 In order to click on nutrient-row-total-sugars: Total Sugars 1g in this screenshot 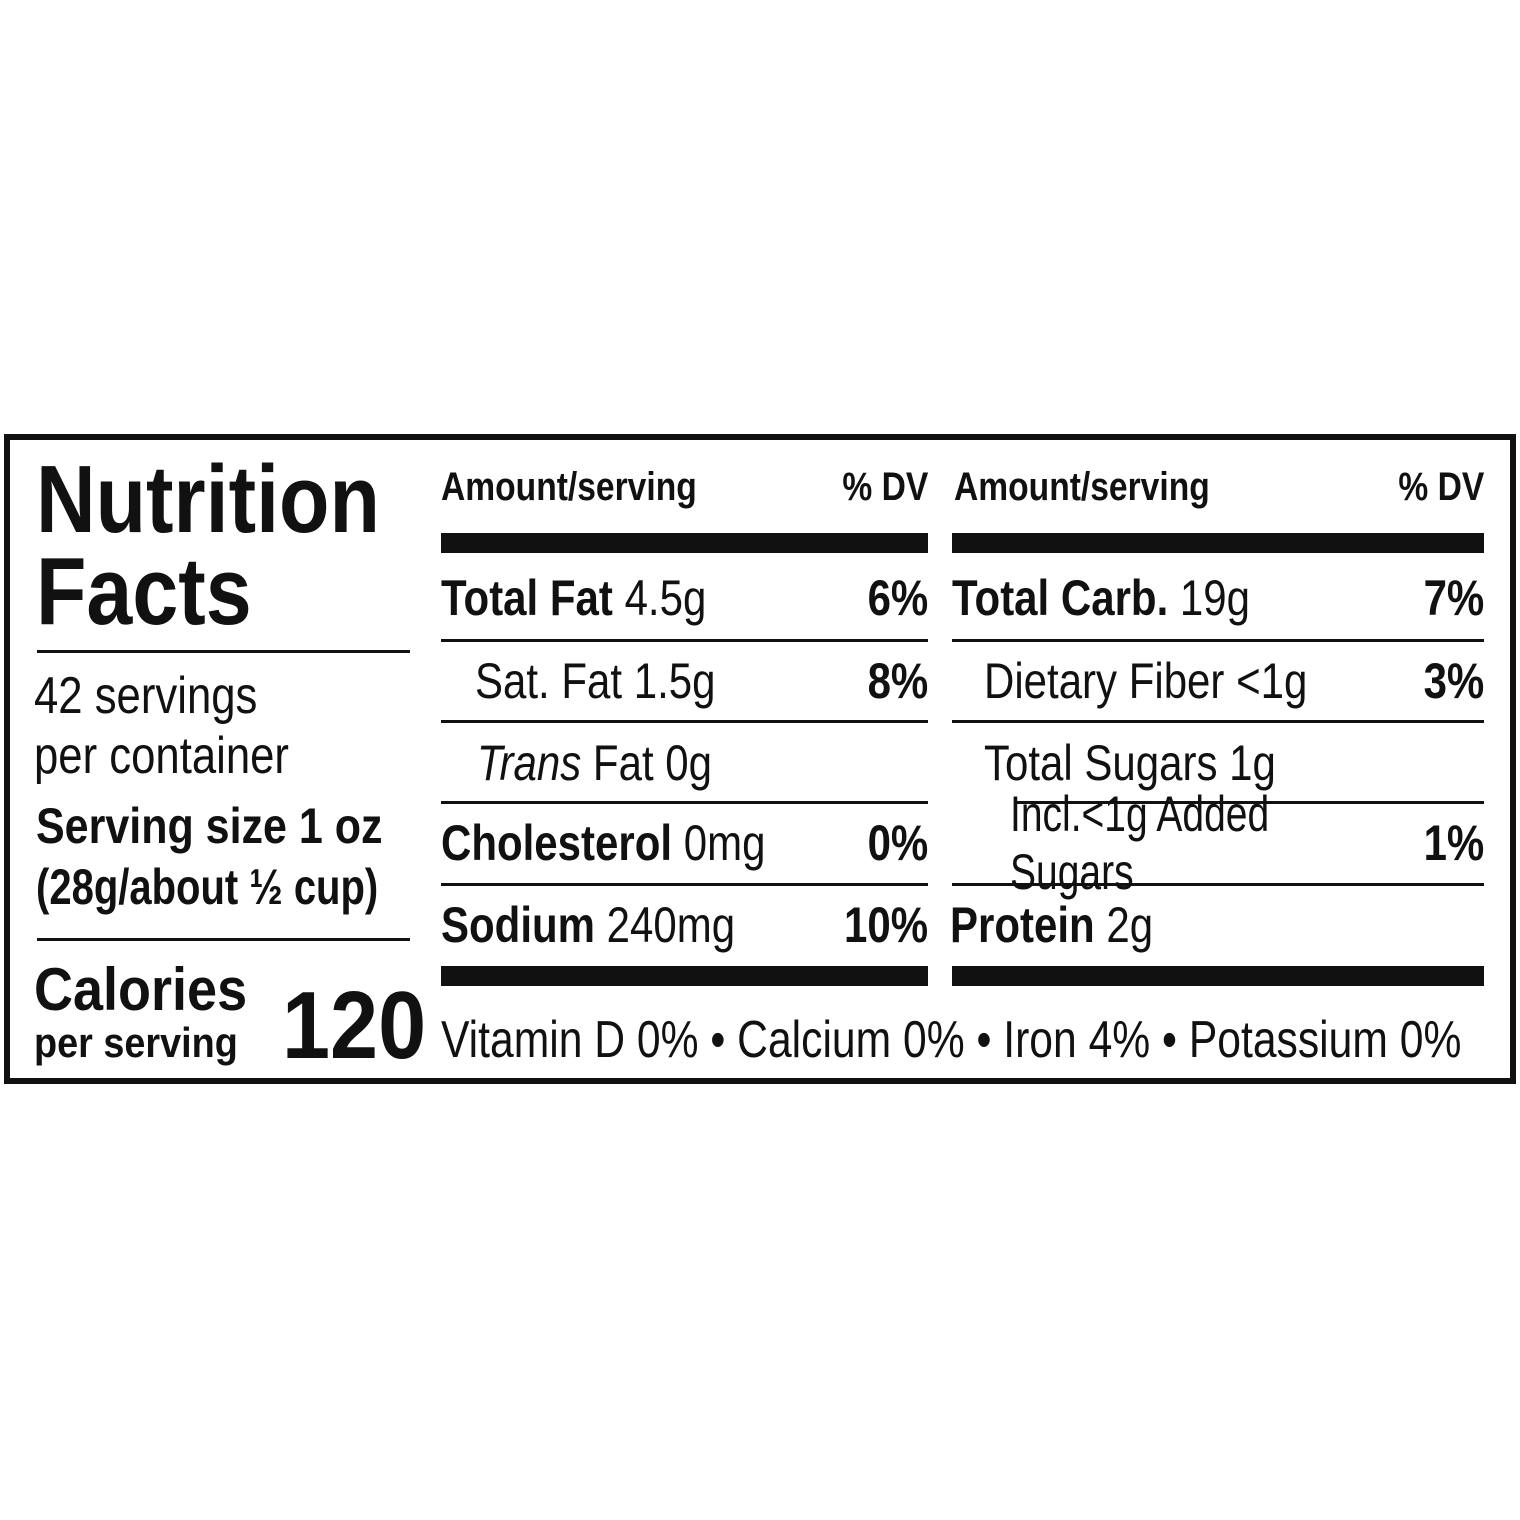, I will do `click(1130, 763)`.